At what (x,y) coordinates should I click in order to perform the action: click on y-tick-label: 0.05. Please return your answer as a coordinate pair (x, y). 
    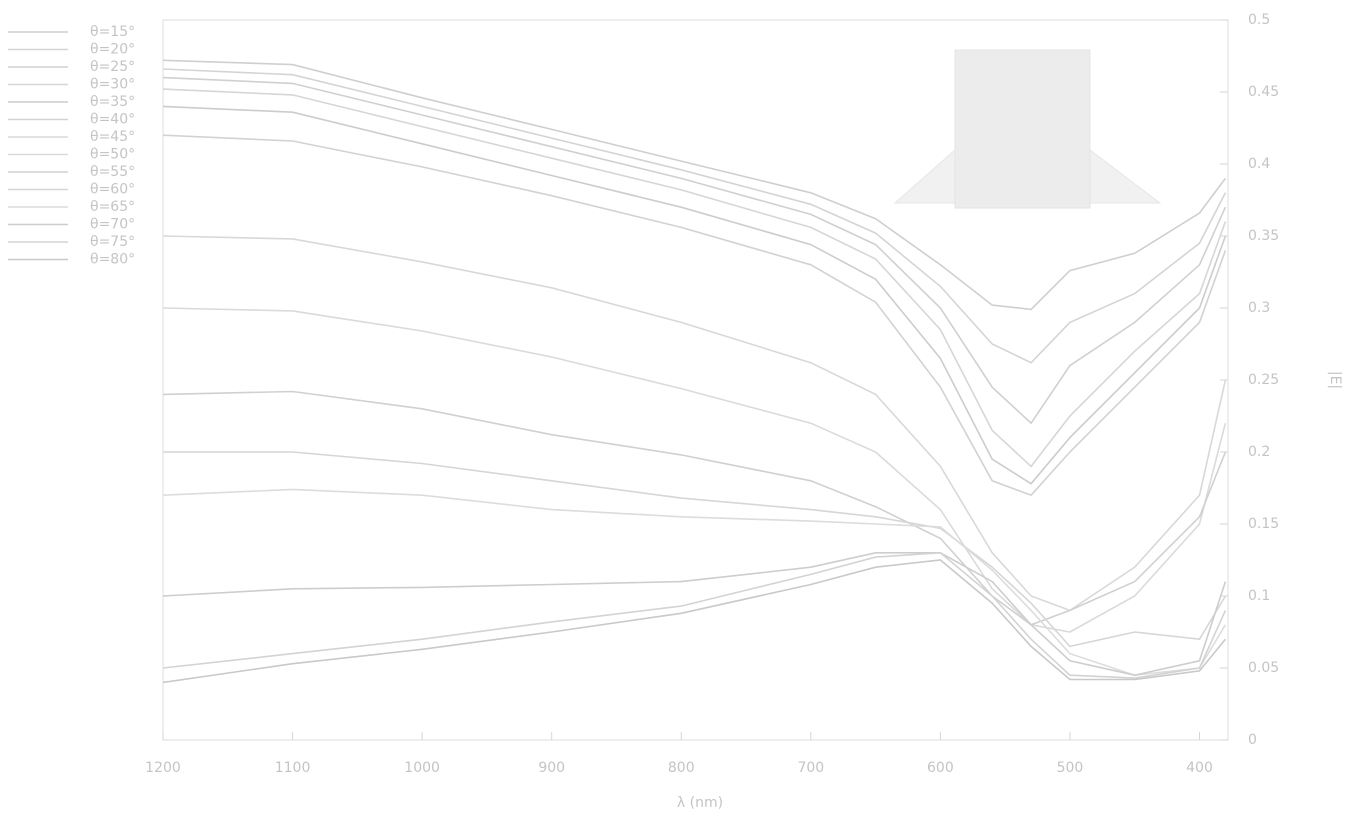
    Looking at the image, I should click on (1263, 668).